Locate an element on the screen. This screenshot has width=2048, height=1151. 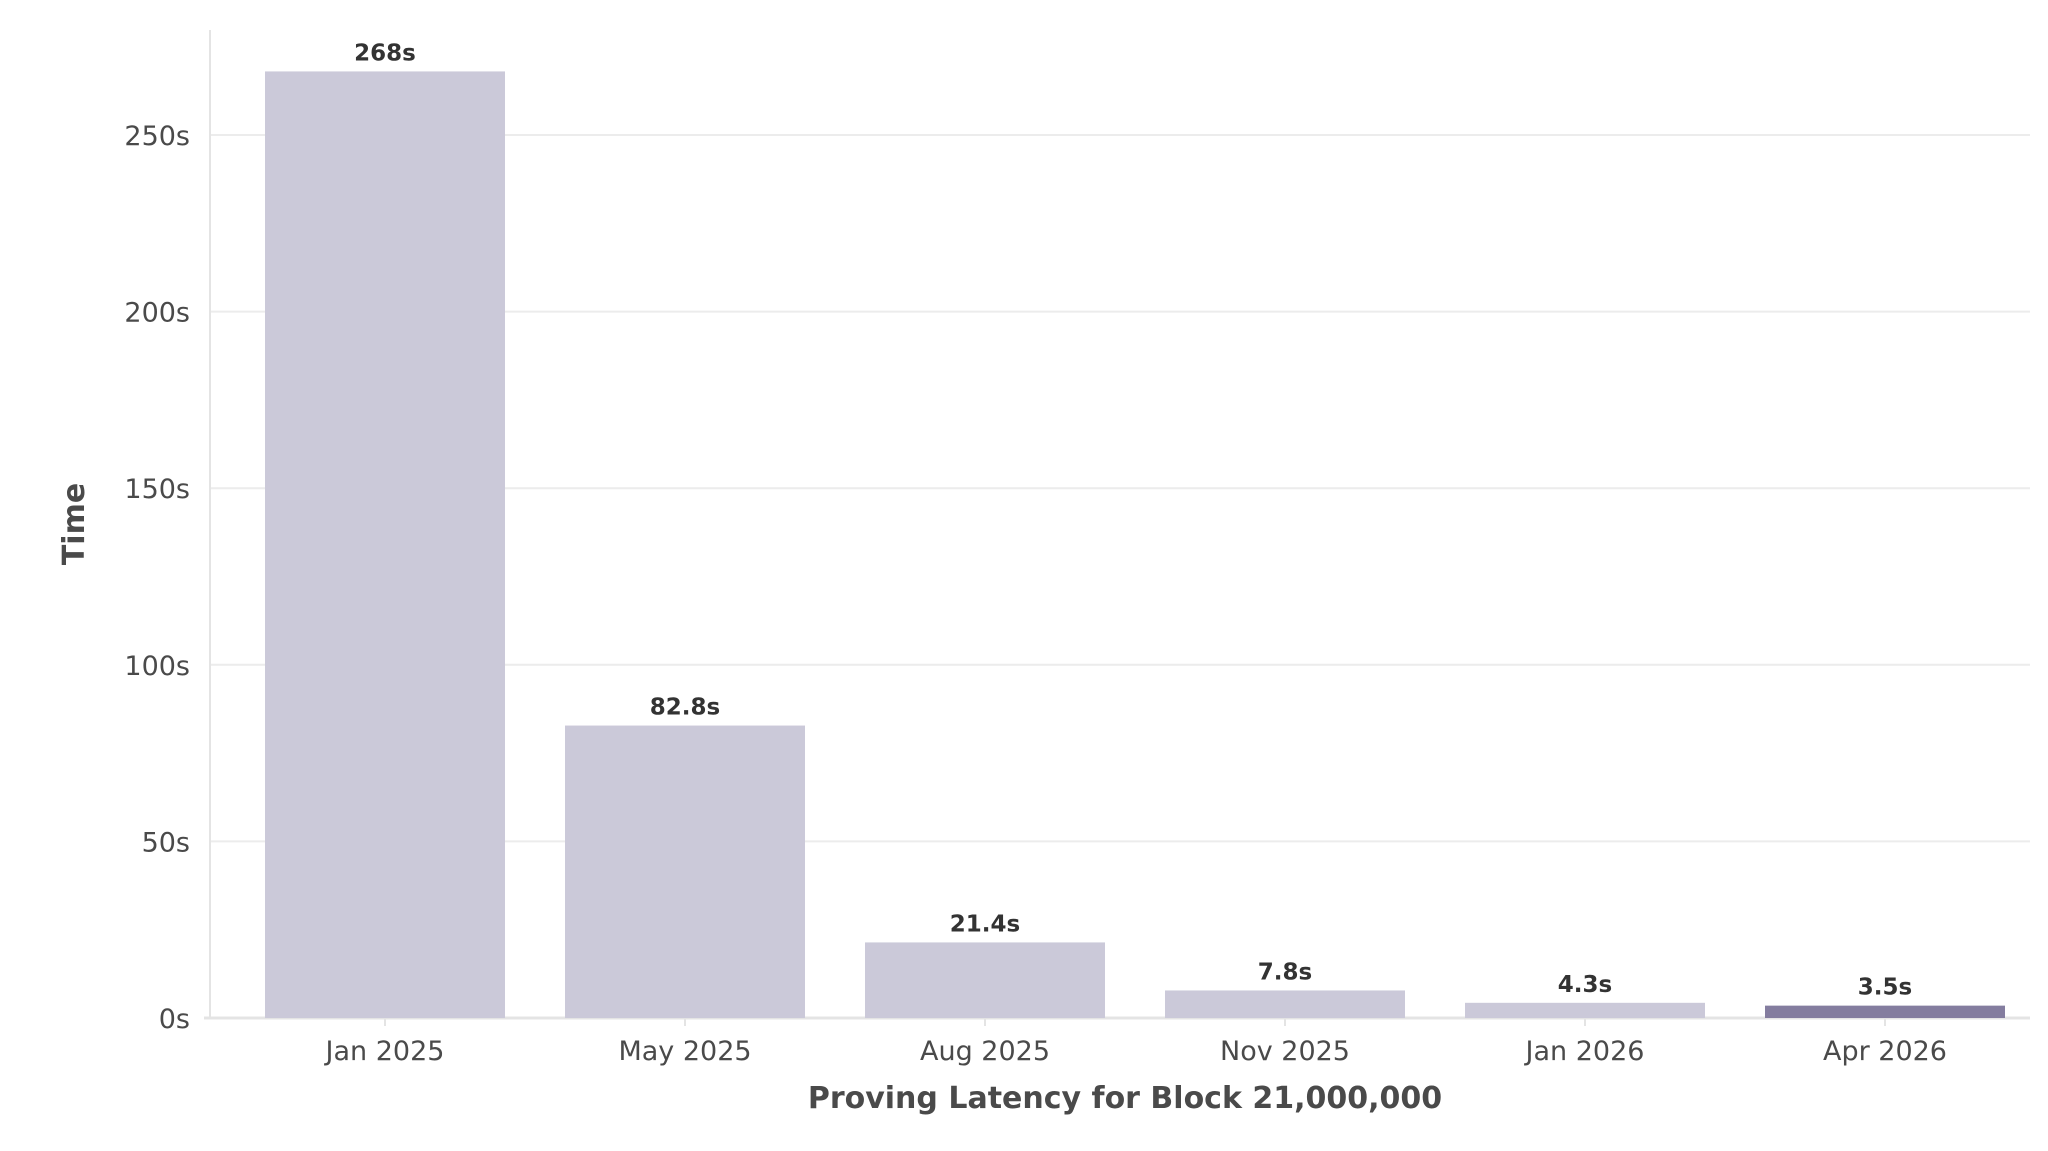
y-tick-label: 150s is located at coordinates (157, 489).